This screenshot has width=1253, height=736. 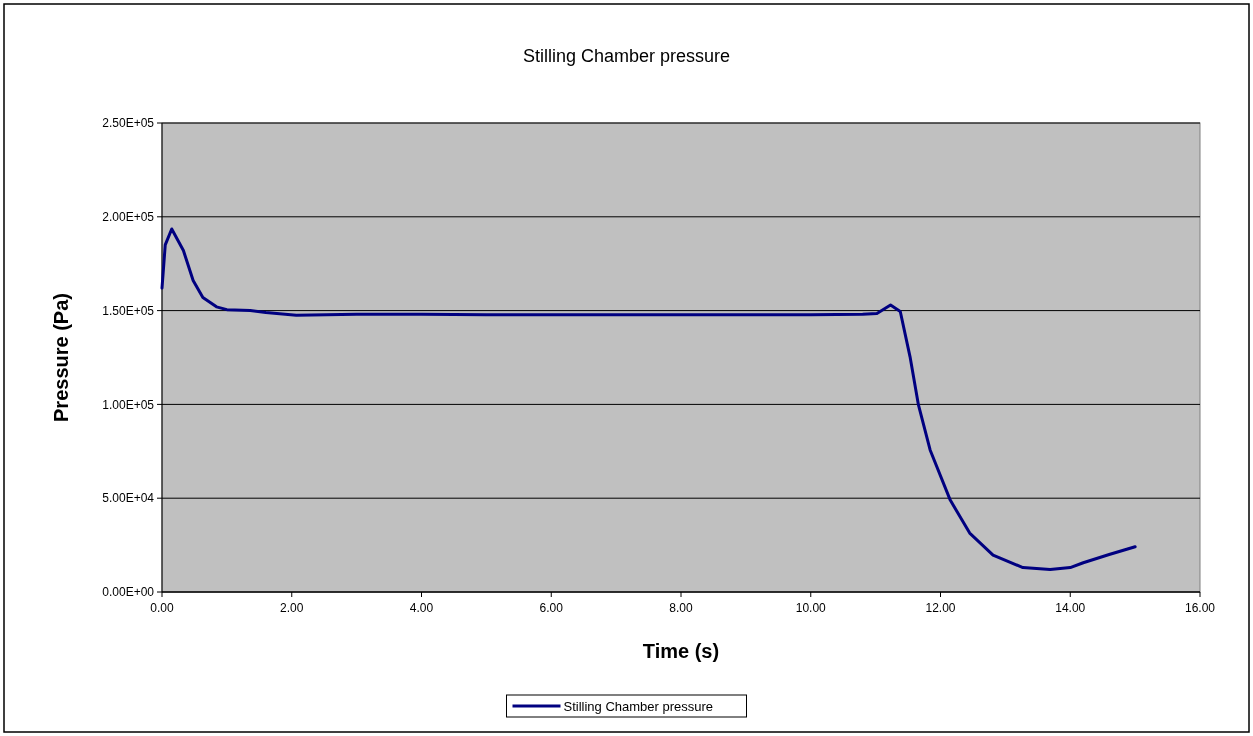 What do you see at coordinates (811, 608) in the screenshot?
I see `x-tick-label: 10.00` at bounding box center [811, 608].